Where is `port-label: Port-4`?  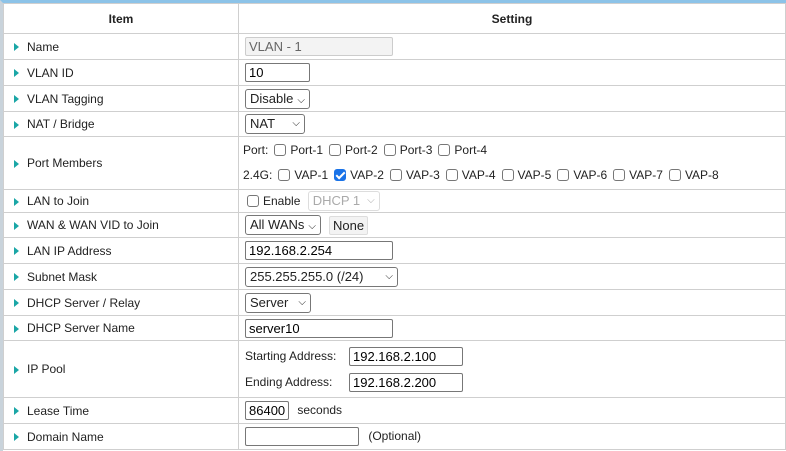
port-label: Port-4 is located at coordinates (471, 150).